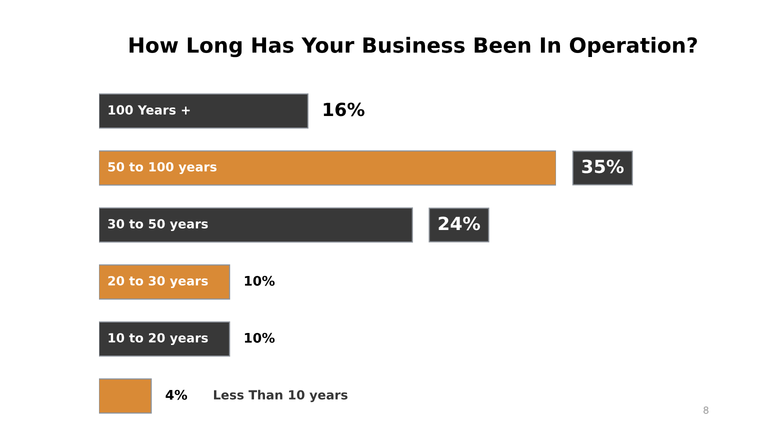 This screenshot has height=432, width=768. Describe the element at coordinates (413, 47) in the screenshot. I see `chart-title: How Long Has Your Business Been In Operation?` at that location.